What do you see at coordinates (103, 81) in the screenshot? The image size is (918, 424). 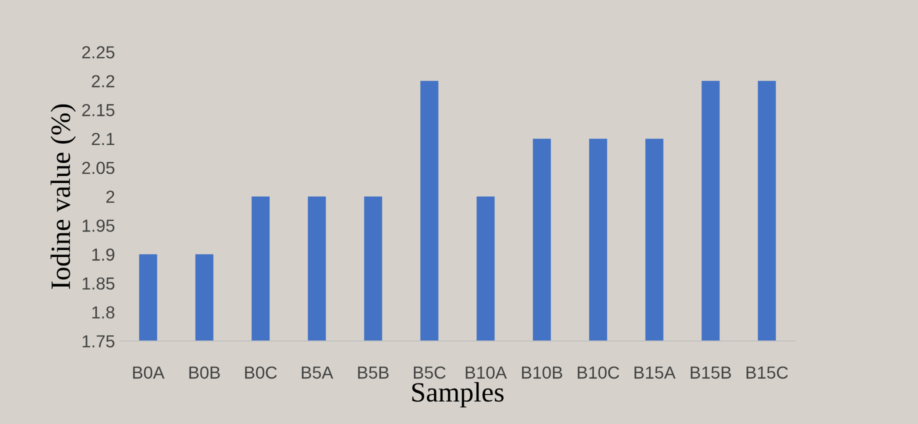 I see `y-tick-label: 2.2` at bounding box center [103, 81].